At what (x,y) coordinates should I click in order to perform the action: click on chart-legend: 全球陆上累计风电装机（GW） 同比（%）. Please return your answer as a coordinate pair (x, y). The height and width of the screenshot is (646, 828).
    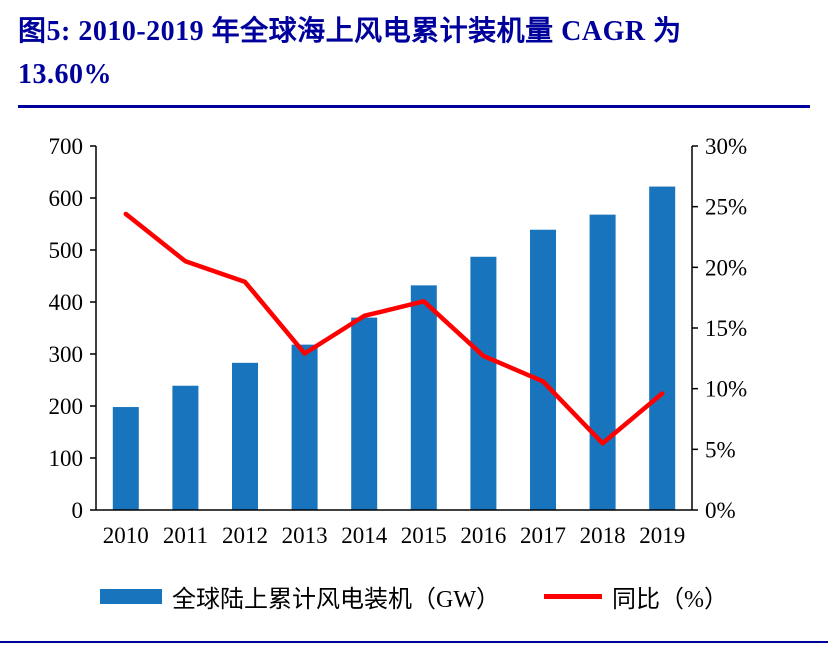
    Looking at the image, I should click on (414, 596).